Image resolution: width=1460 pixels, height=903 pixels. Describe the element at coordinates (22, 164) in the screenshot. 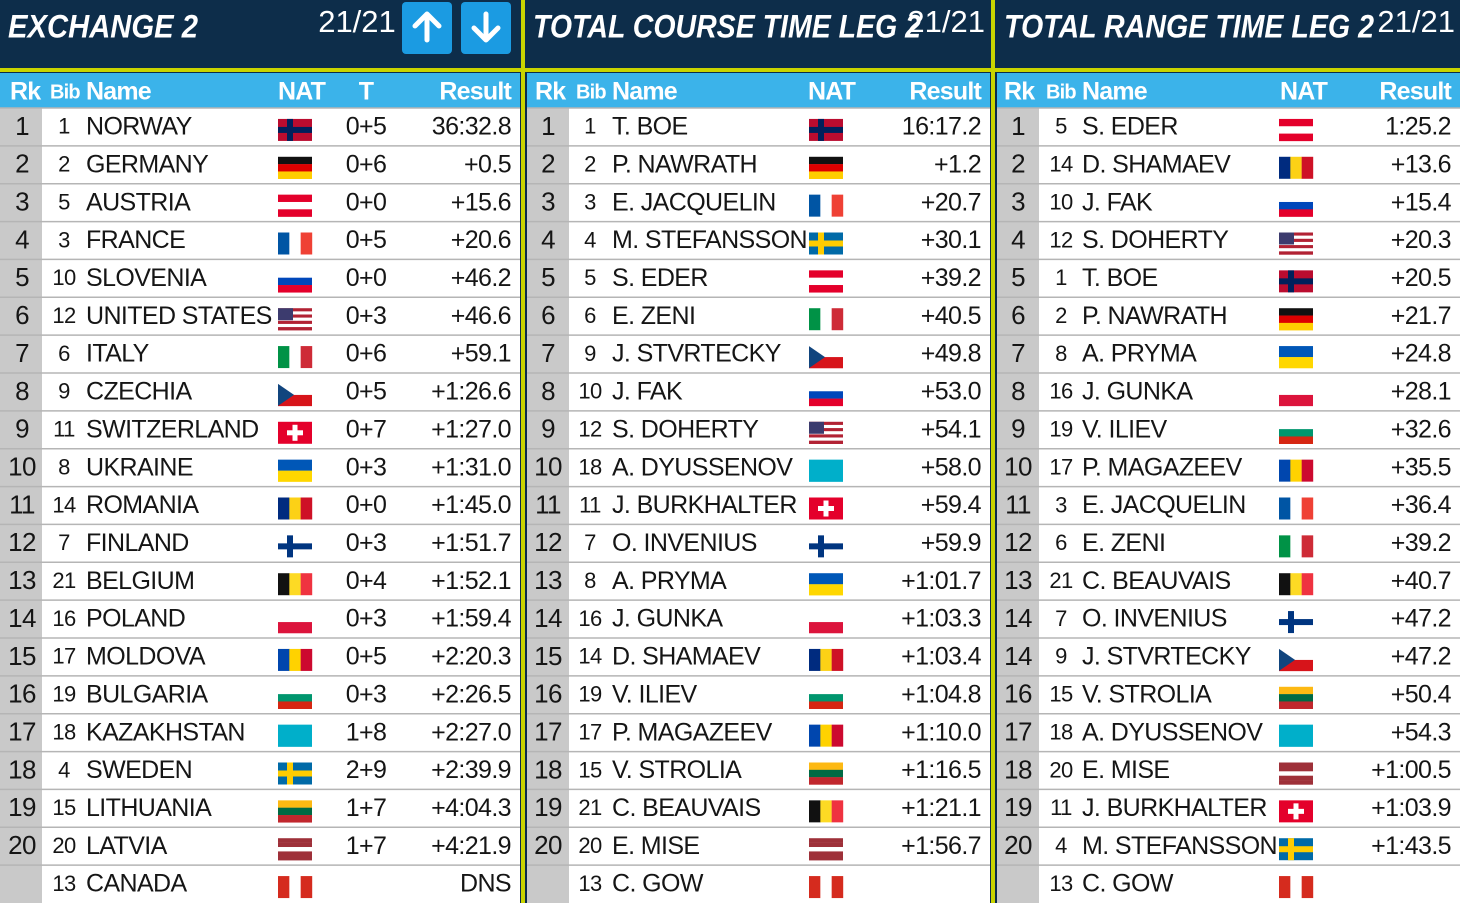

I see `cell-rk: 2` at that location.